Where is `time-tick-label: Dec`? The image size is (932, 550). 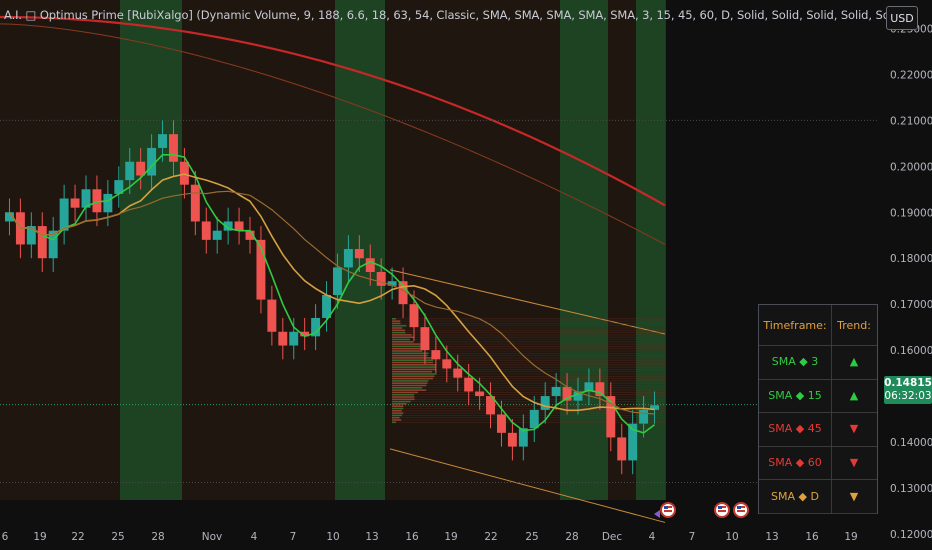
time-tick-label: Dec is located at coordinates (612, 537).